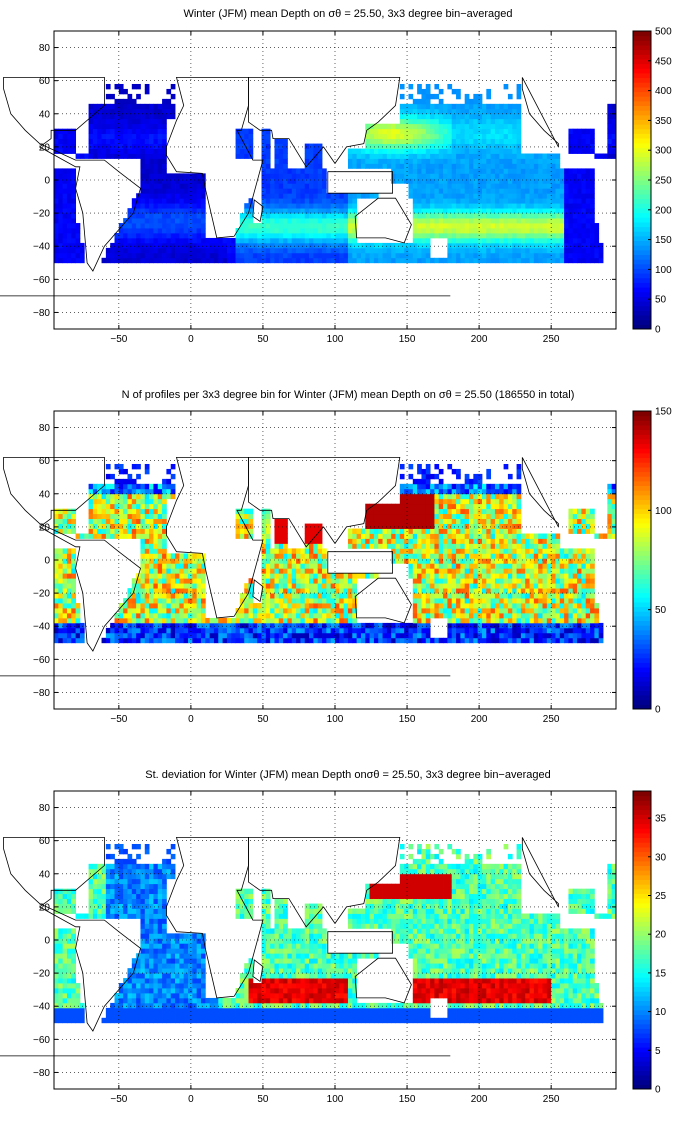 The width and height of the screenshot is (696, 1140). What do you see at coordinates (383, 220) in the screenshot?
I see `coastline-path` at bounding box center [383, 220].